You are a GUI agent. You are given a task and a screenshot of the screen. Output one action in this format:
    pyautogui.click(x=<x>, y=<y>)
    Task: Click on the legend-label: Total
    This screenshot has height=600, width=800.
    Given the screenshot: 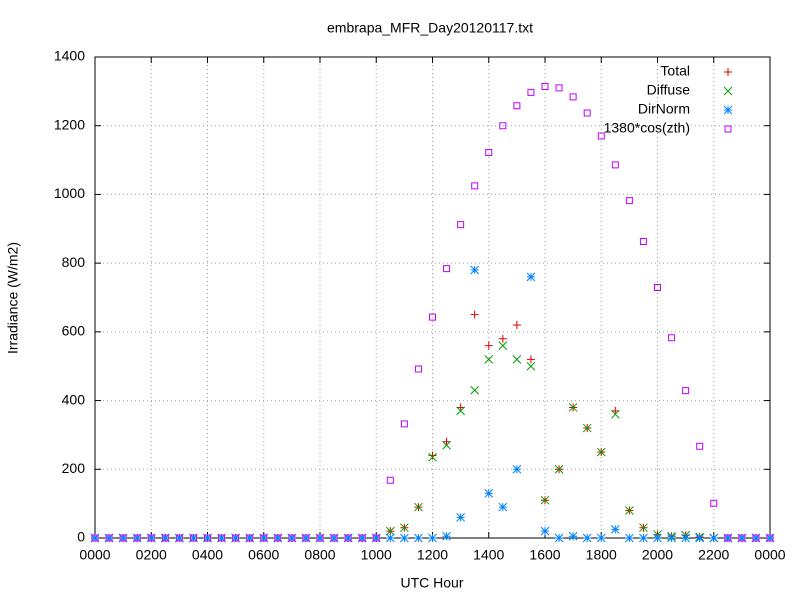 What is the action you would take?
    pyautogui.click(x=675, y=71)
    